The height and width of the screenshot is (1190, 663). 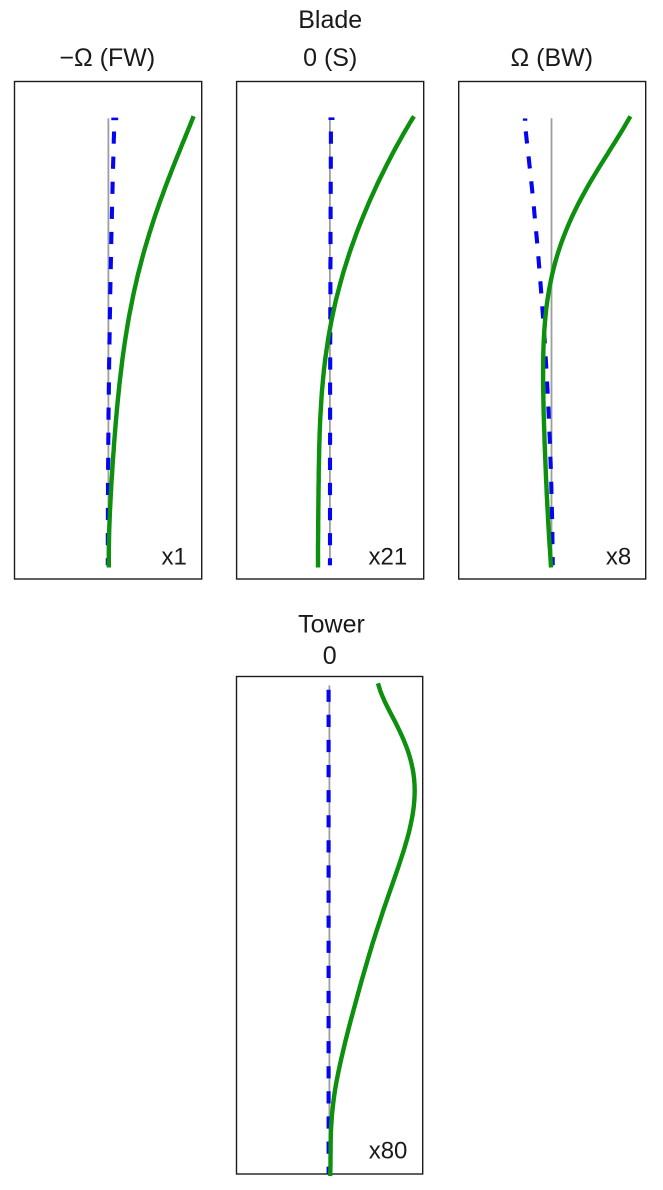 I want to click on svg-text: Ω (BW), so click(x=552, y=58).